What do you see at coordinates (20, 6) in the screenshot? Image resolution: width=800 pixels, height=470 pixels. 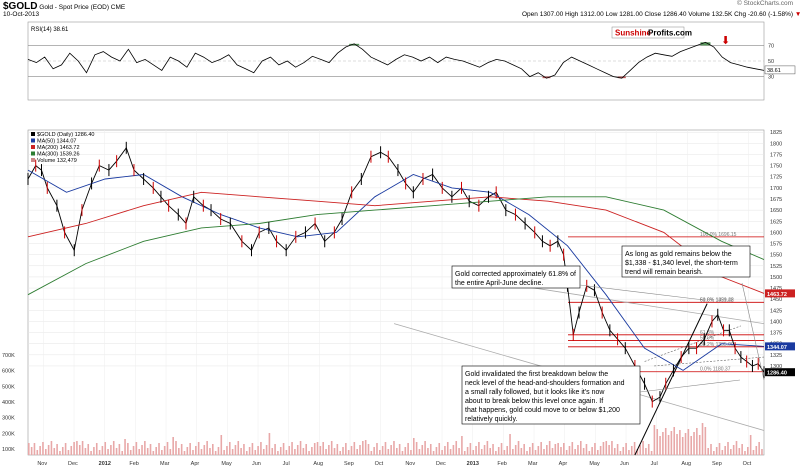 I see `symbol: $GOLD` at bounding box center [20, 6].